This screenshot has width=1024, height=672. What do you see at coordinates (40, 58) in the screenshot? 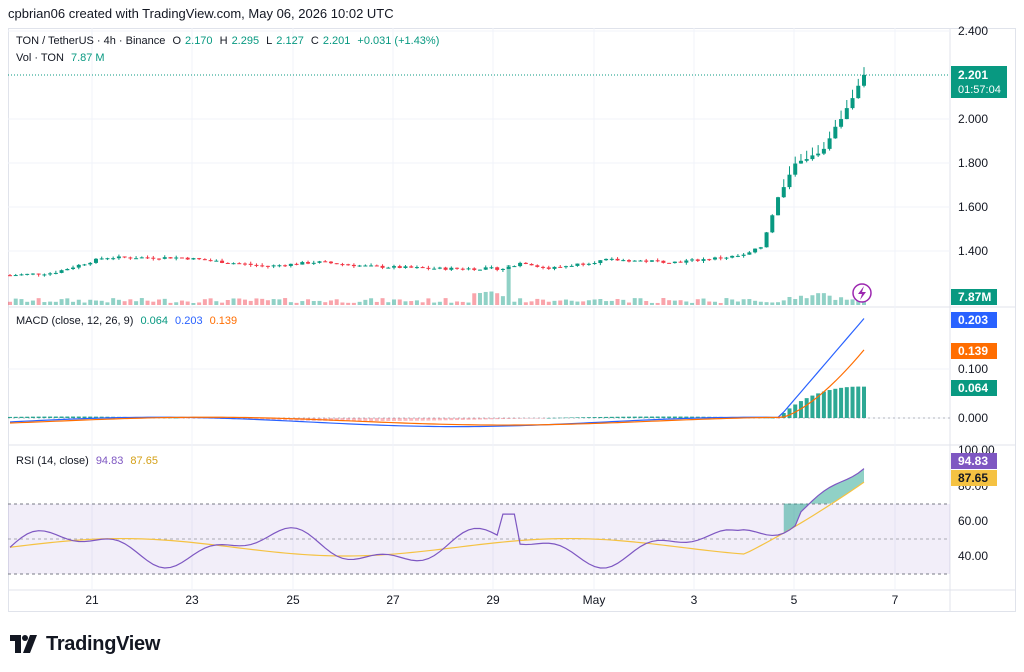
I see `volume-label: Vol · TON` at bounding box center [40, 58].